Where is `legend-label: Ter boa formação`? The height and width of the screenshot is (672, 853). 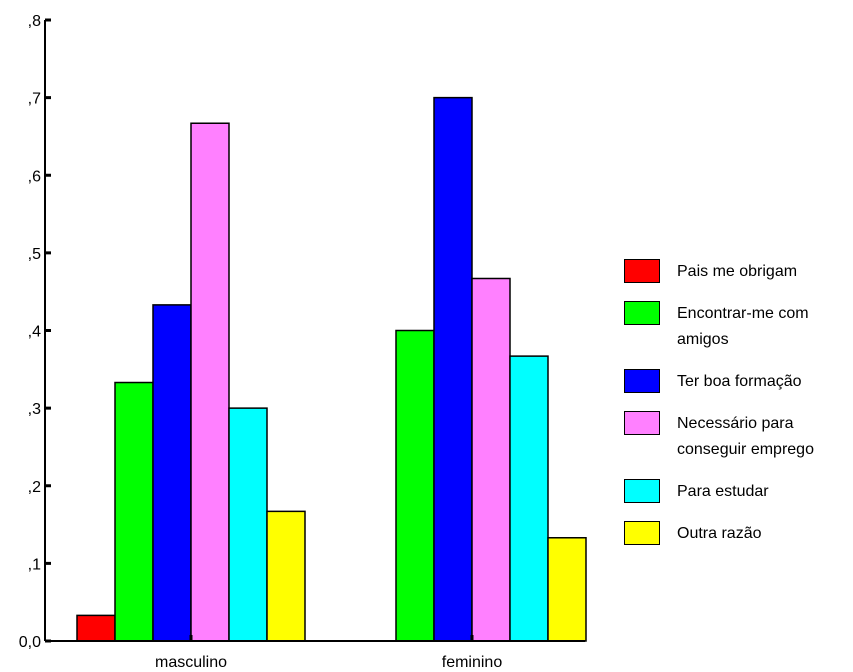
legend-label: Ter boa formação is located at coordinates (739, 381).